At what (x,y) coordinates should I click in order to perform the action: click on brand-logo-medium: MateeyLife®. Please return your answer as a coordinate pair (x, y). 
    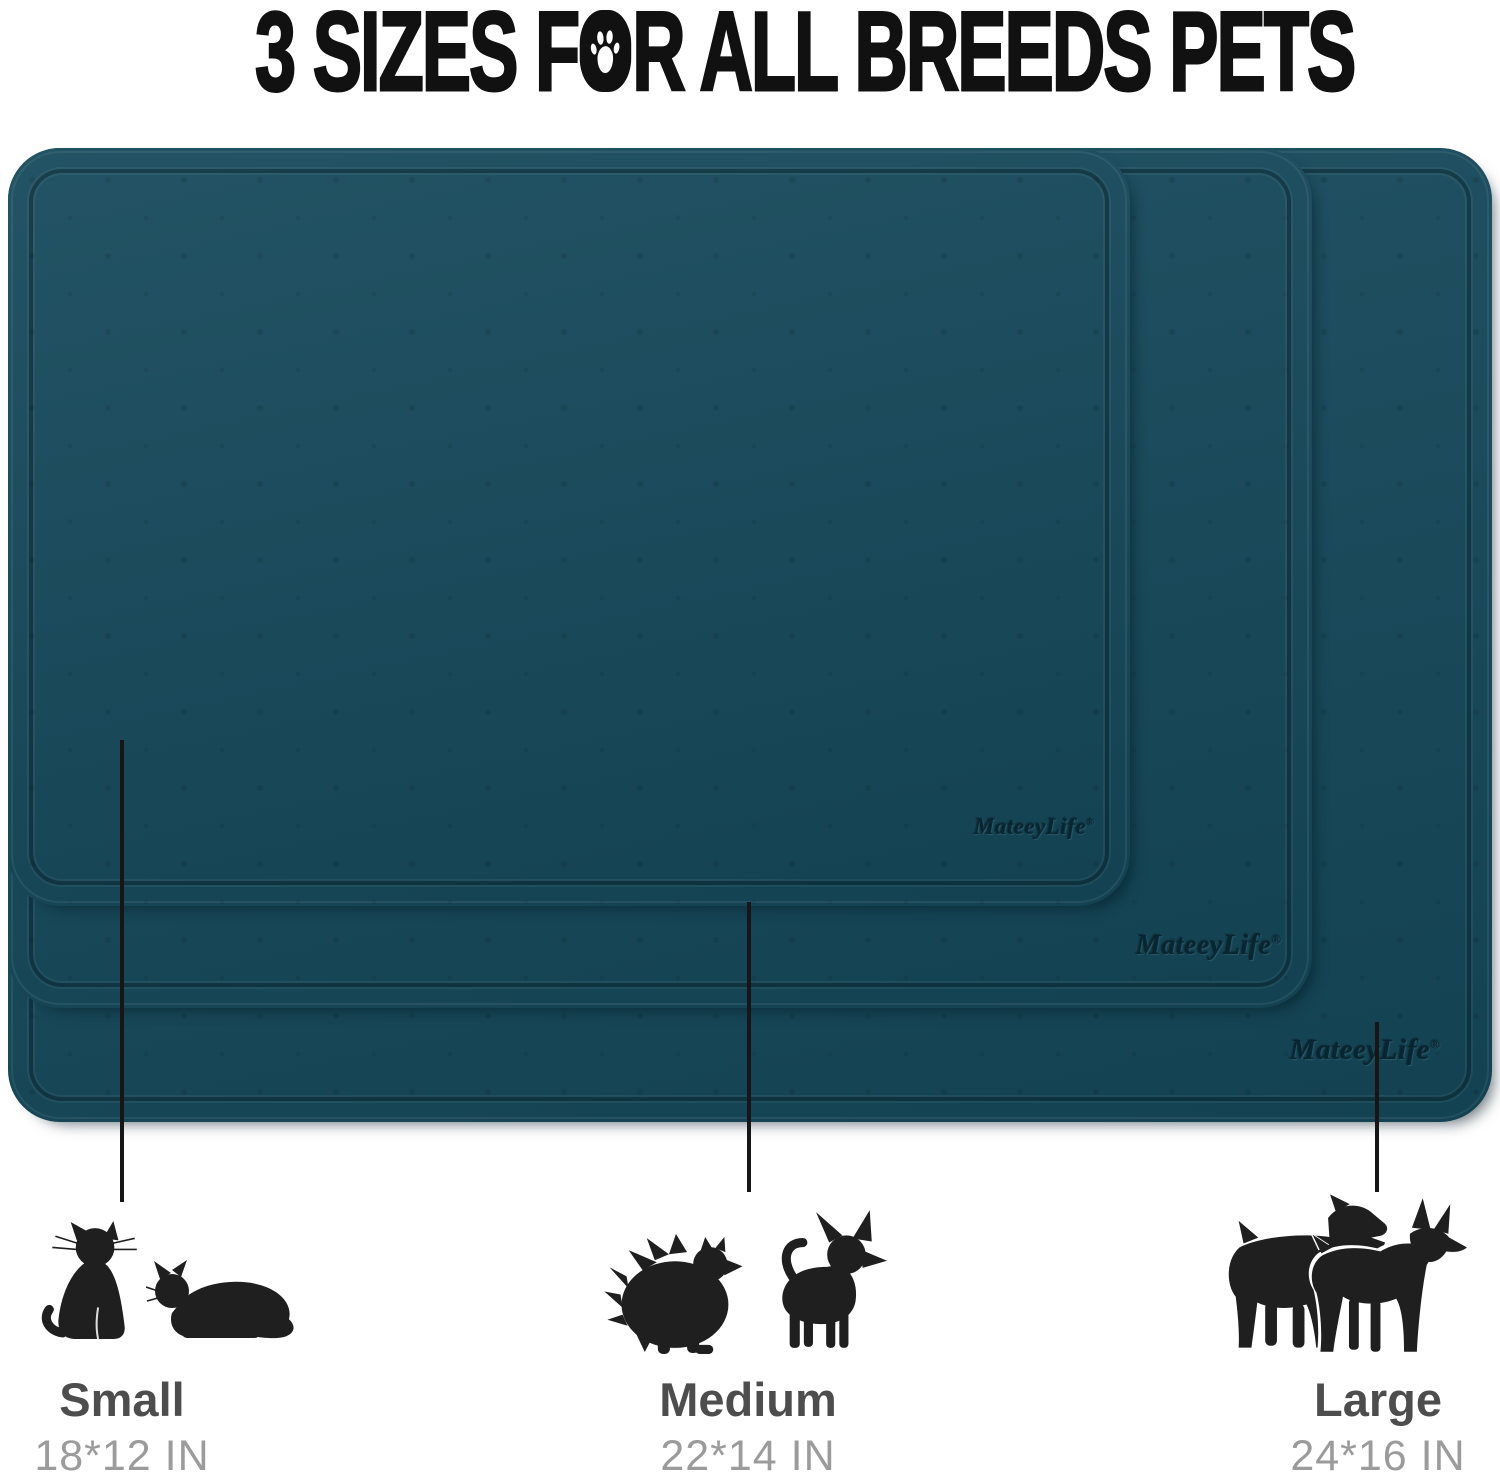
    Looking at the image, I should click on (1209, 946).